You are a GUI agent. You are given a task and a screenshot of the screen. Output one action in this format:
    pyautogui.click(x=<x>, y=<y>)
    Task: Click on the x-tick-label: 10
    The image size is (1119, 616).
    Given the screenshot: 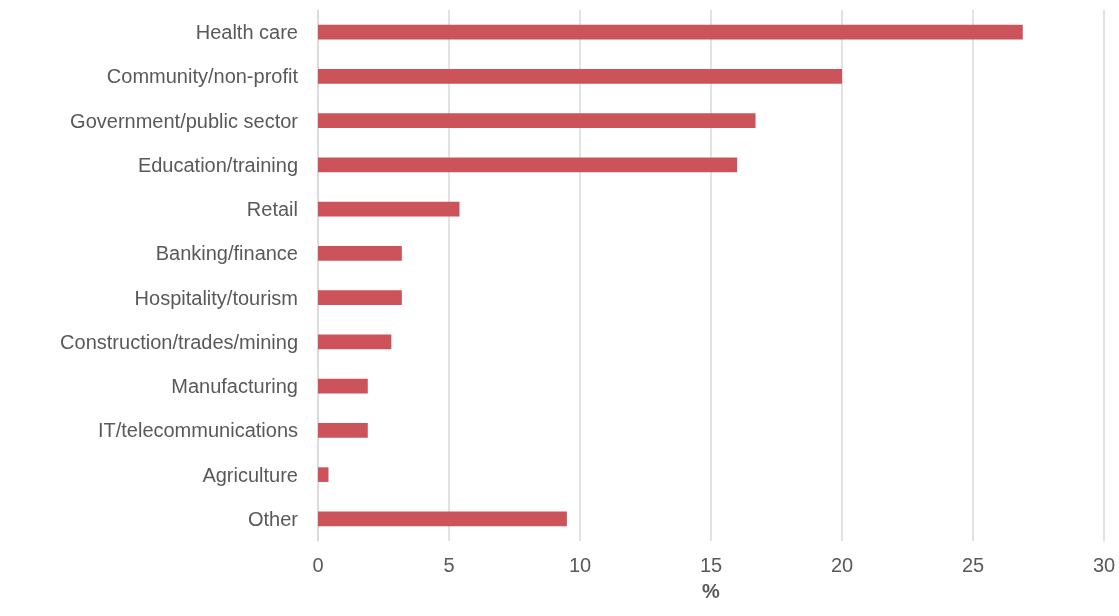 What is the action you would take?
    pyautogui.click(x=580, y=565)
    